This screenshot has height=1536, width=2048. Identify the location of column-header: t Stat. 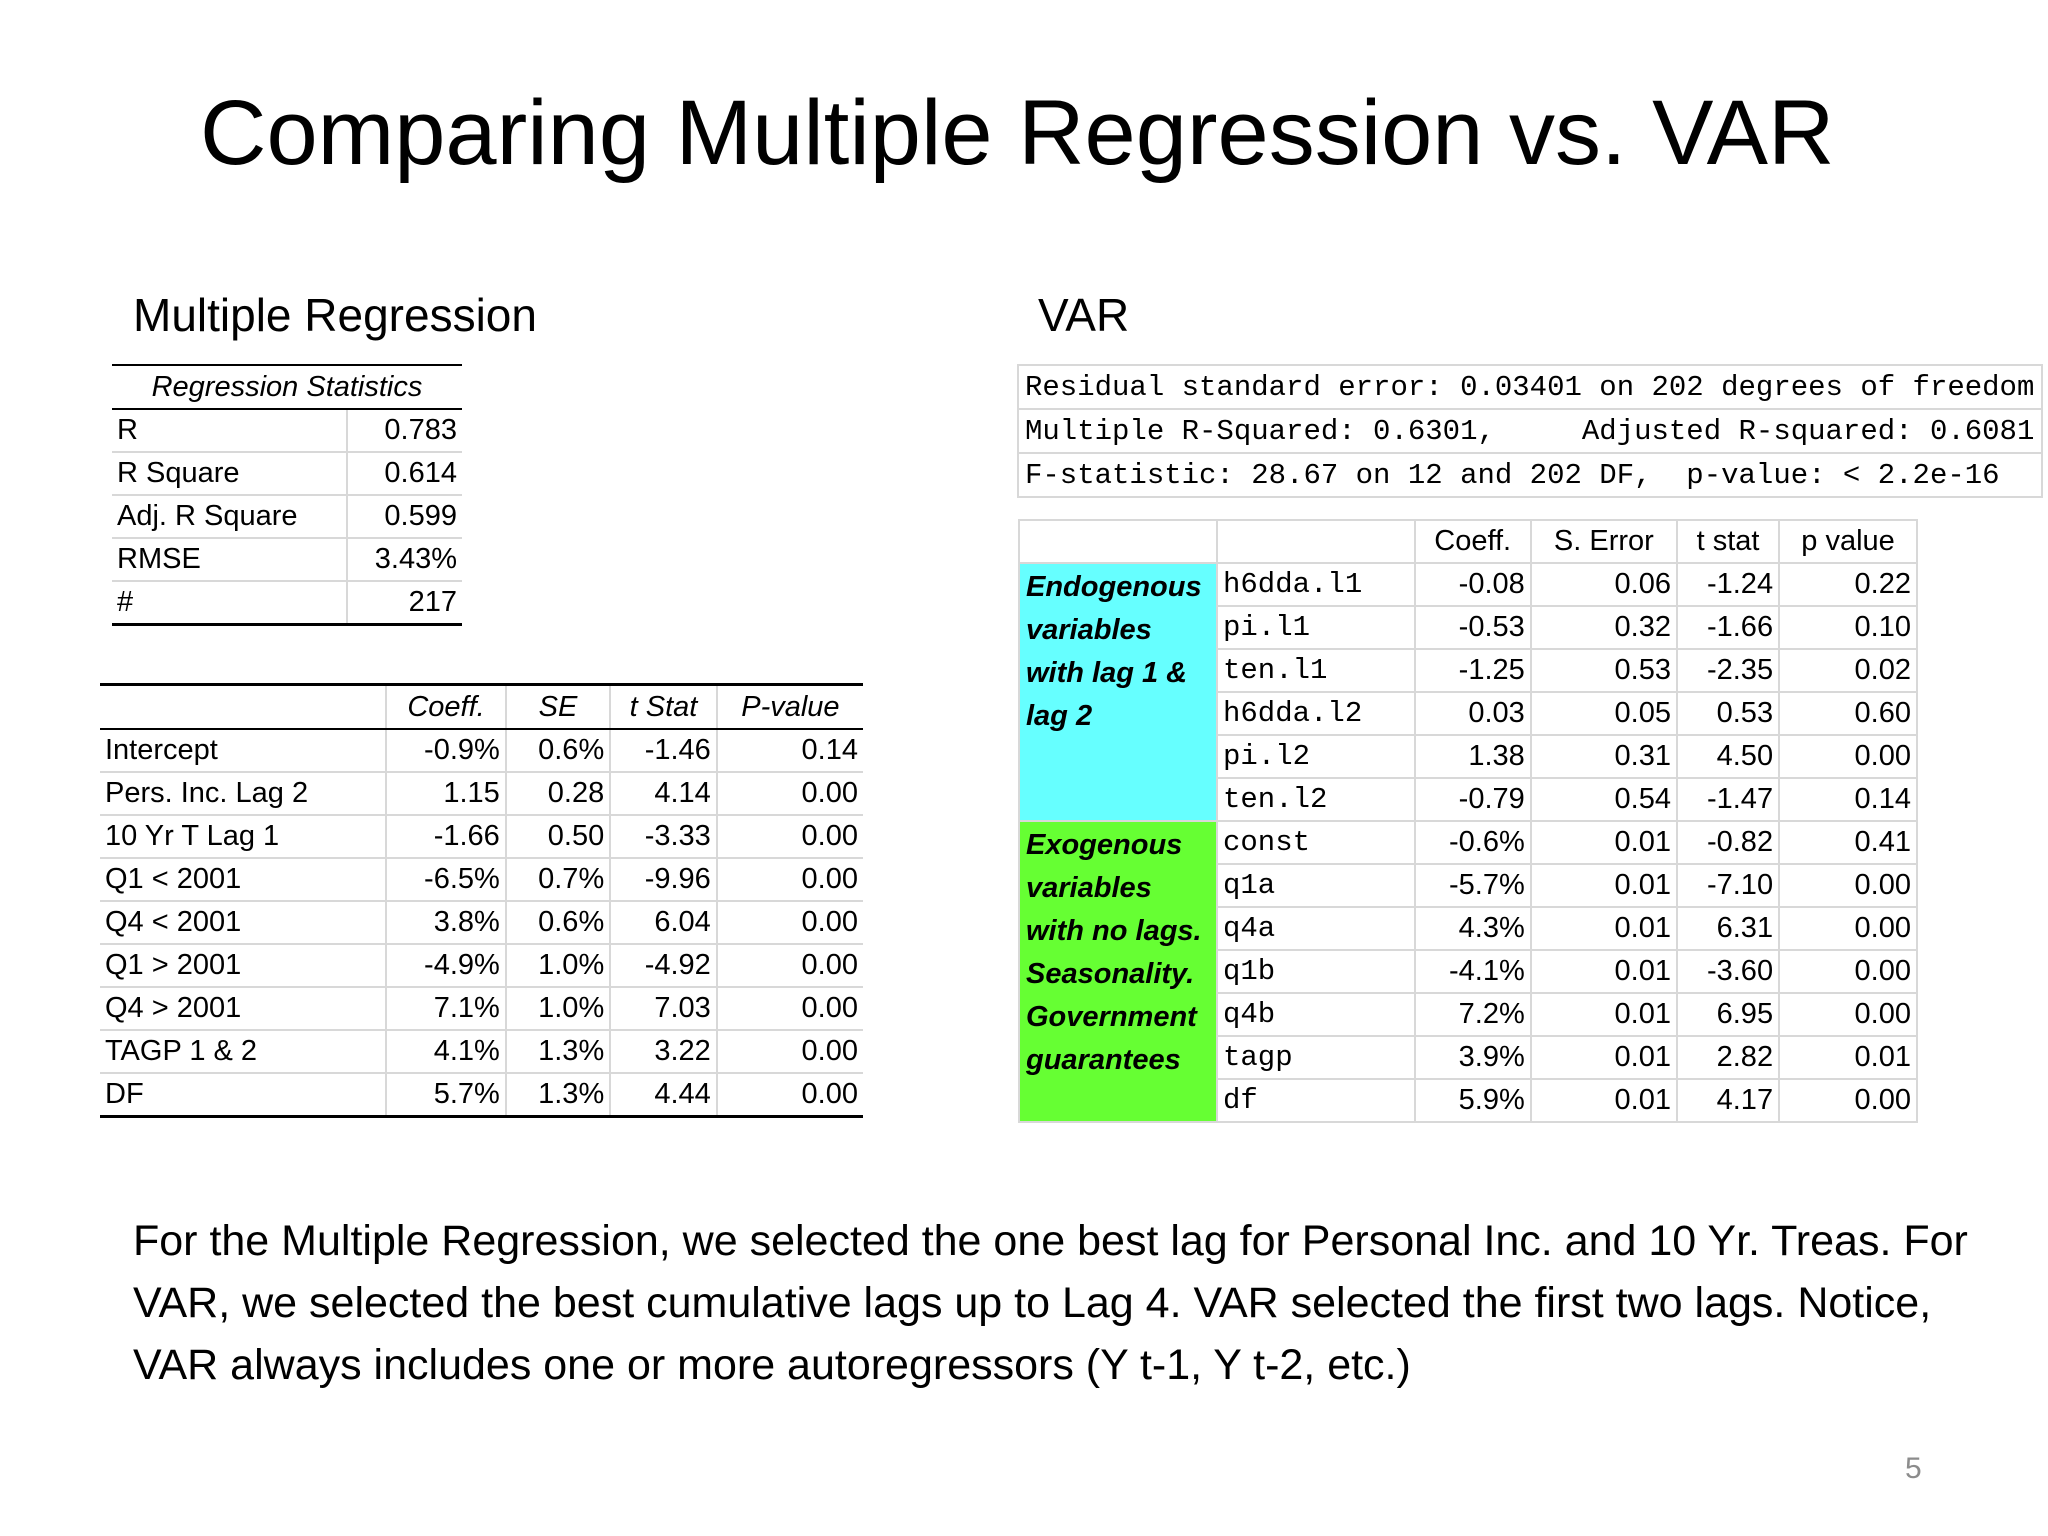
(663, 706).